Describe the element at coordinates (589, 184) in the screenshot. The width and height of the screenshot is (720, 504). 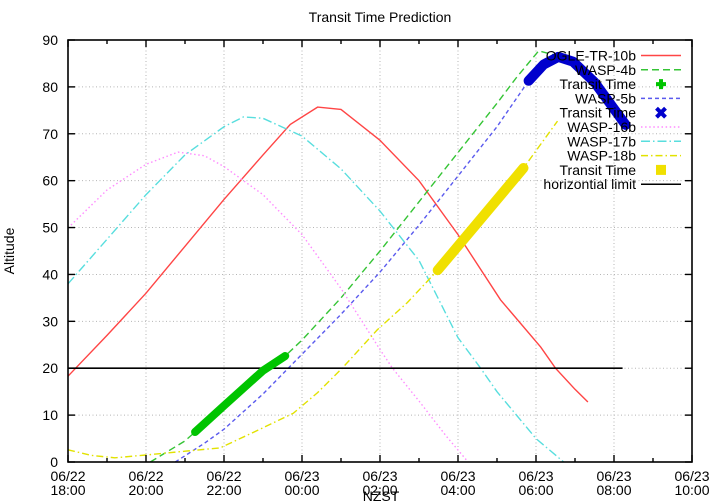
I see `legend-label-horizontial-limit: horizontial limit` at that location.